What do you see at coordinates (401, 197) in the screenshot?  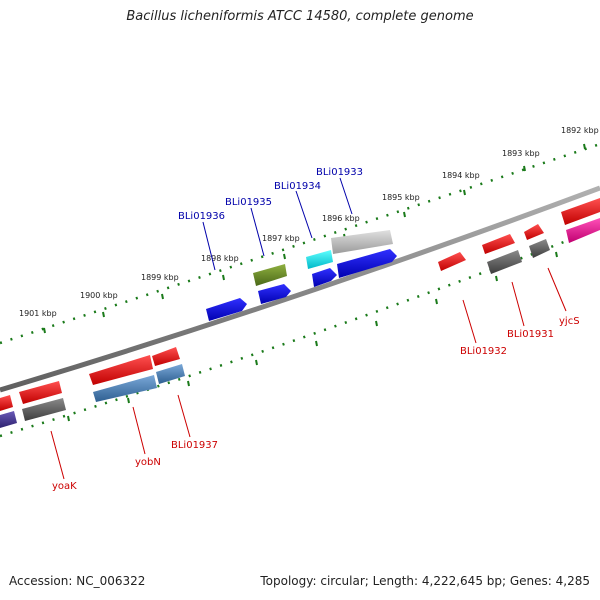 I see `tick-label: 1895 kbp` at bounding box center [401, 197].